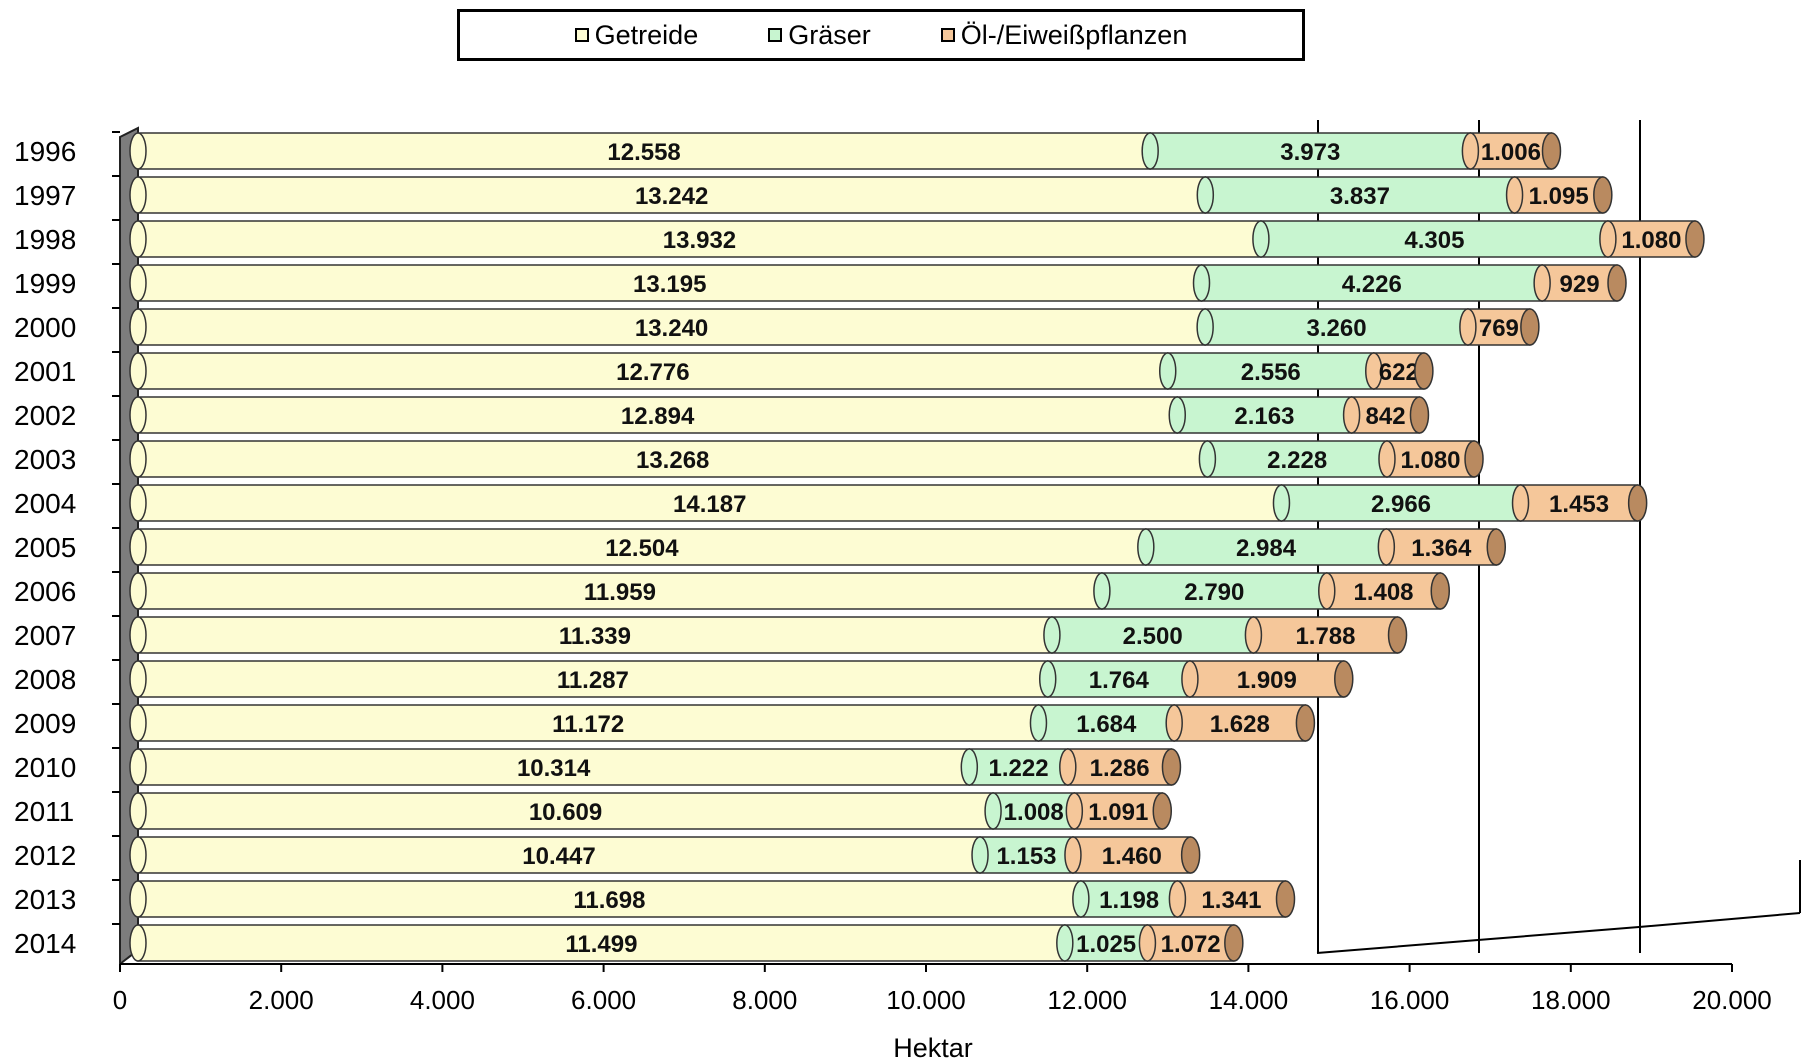  I want to click on bar-value-label: 14.187, so click(709, 504).